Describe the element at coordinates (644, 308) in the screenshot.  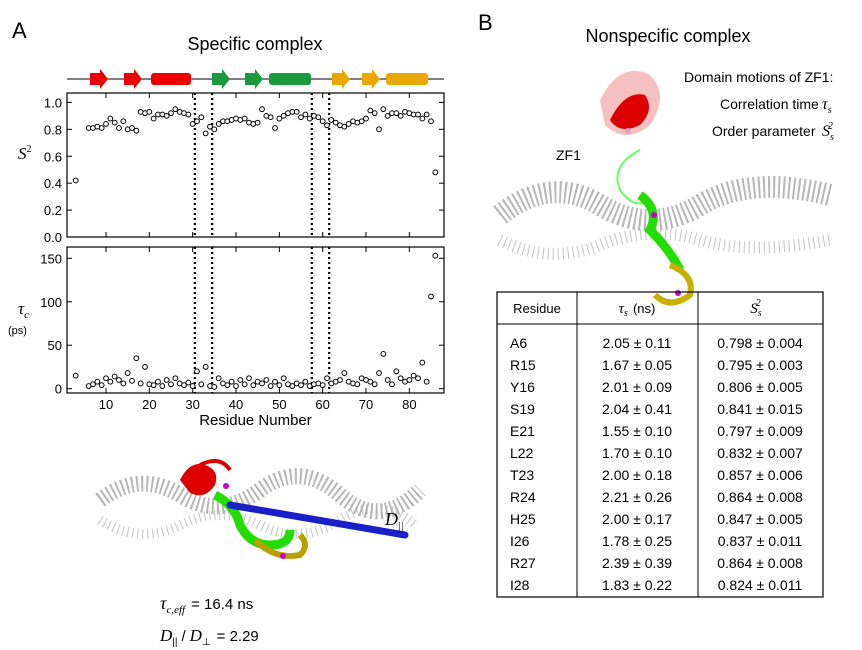
I see `unit: (ns)` at that location.